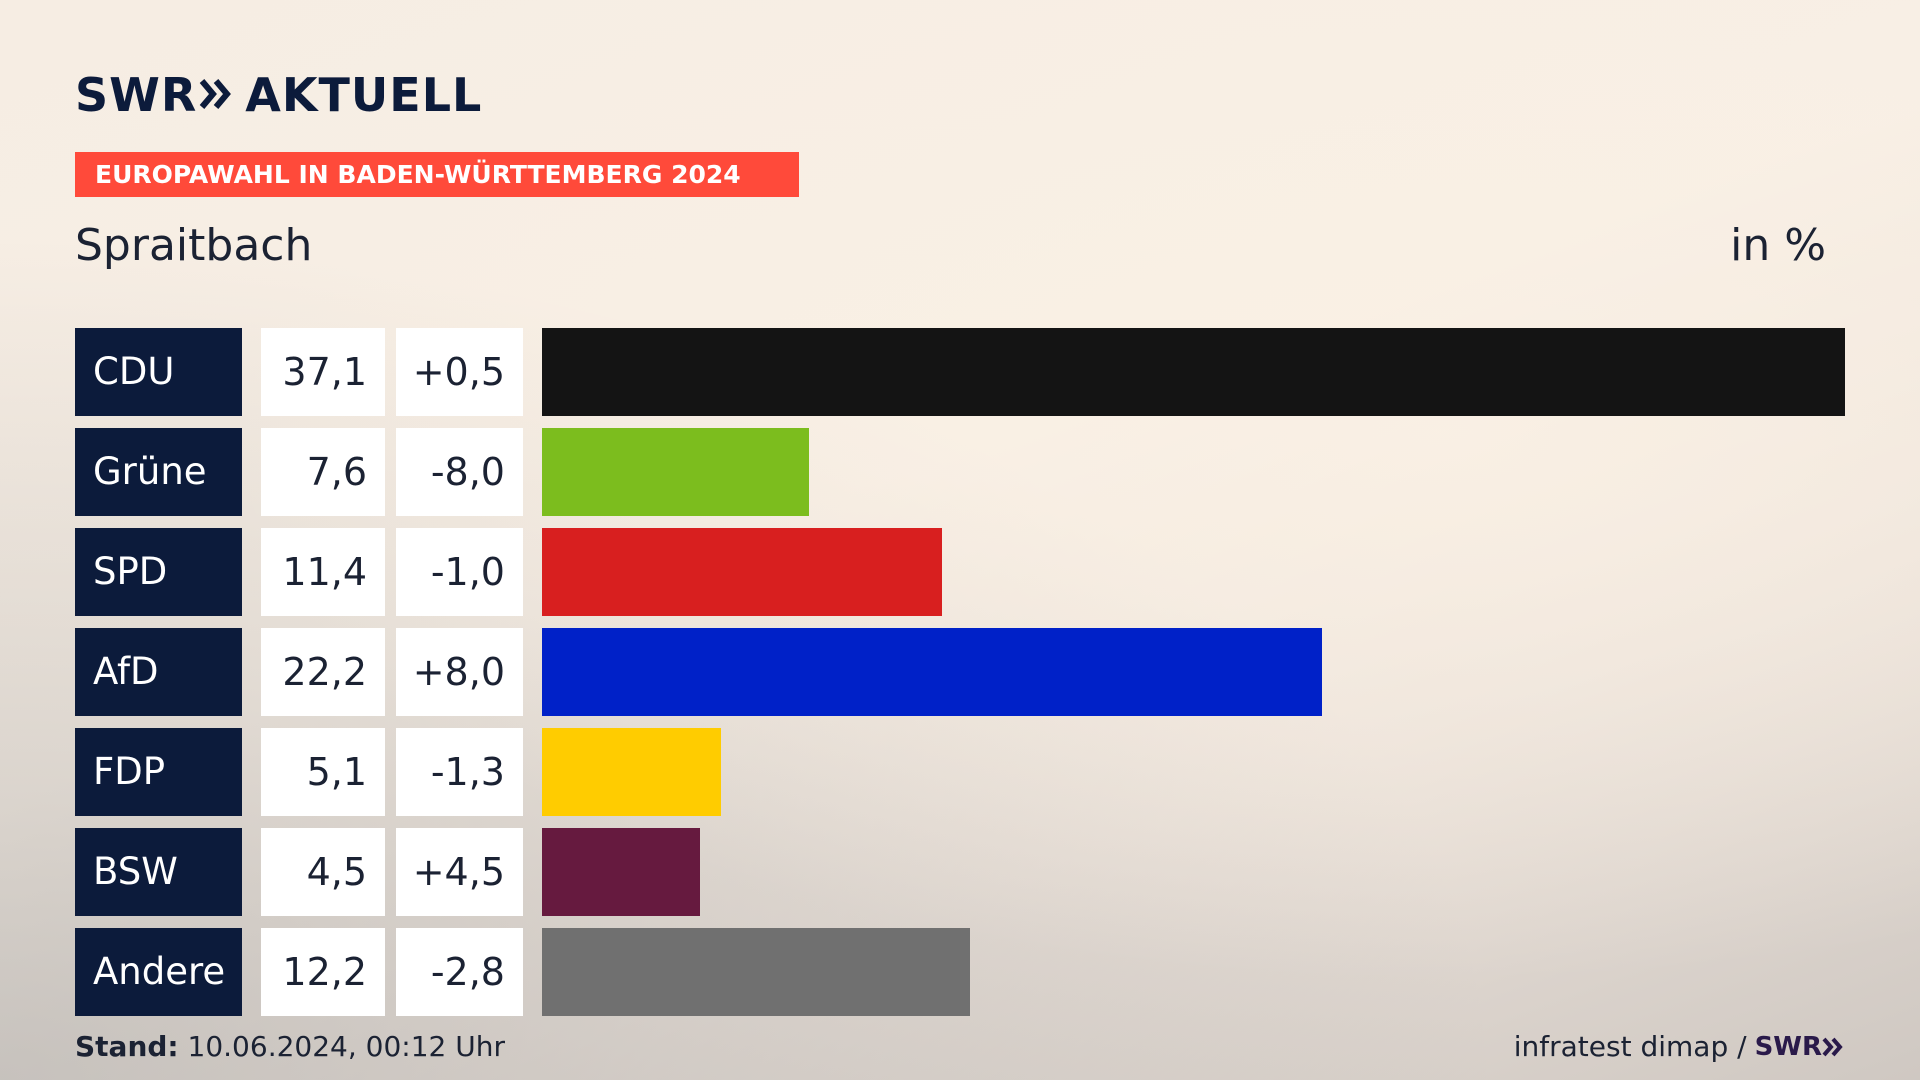  Describe the element at coordinates (1832, 1046) in the screenshot. I see `footer-chevron-icon` at that location.